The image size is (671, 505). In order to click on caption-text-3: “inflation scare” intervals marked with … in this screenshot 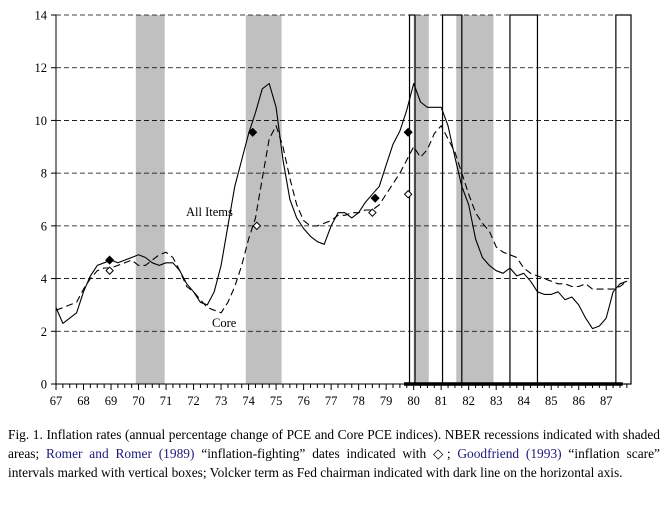, I will do `click(334, 463)`.